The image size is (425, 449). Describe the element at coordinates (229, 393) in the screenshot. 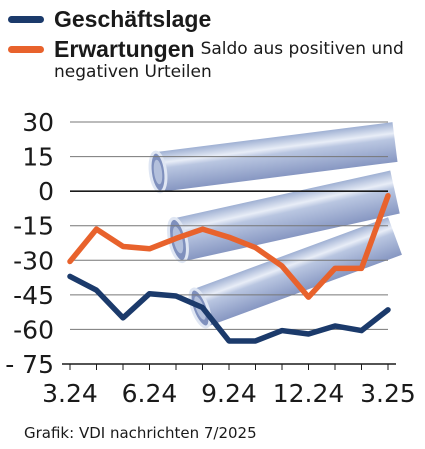

I see `x-tick-label: 9.24` at that location.